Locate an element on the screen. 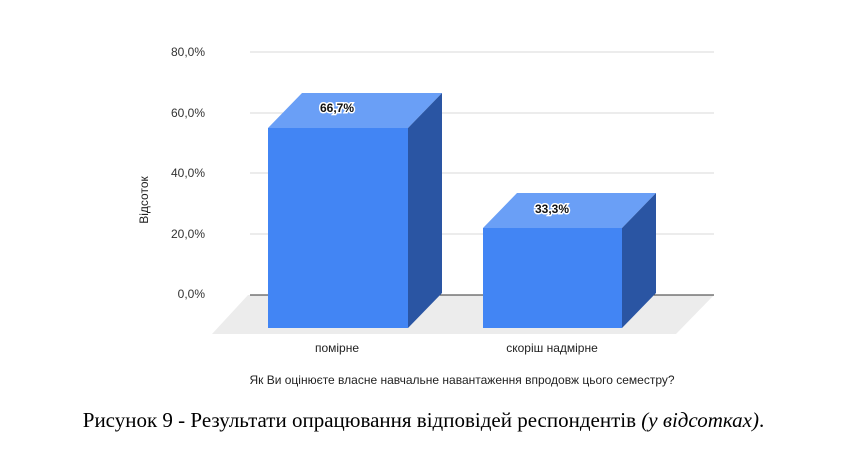  y-tick: 20,0% is located at coordinates (188, 234).